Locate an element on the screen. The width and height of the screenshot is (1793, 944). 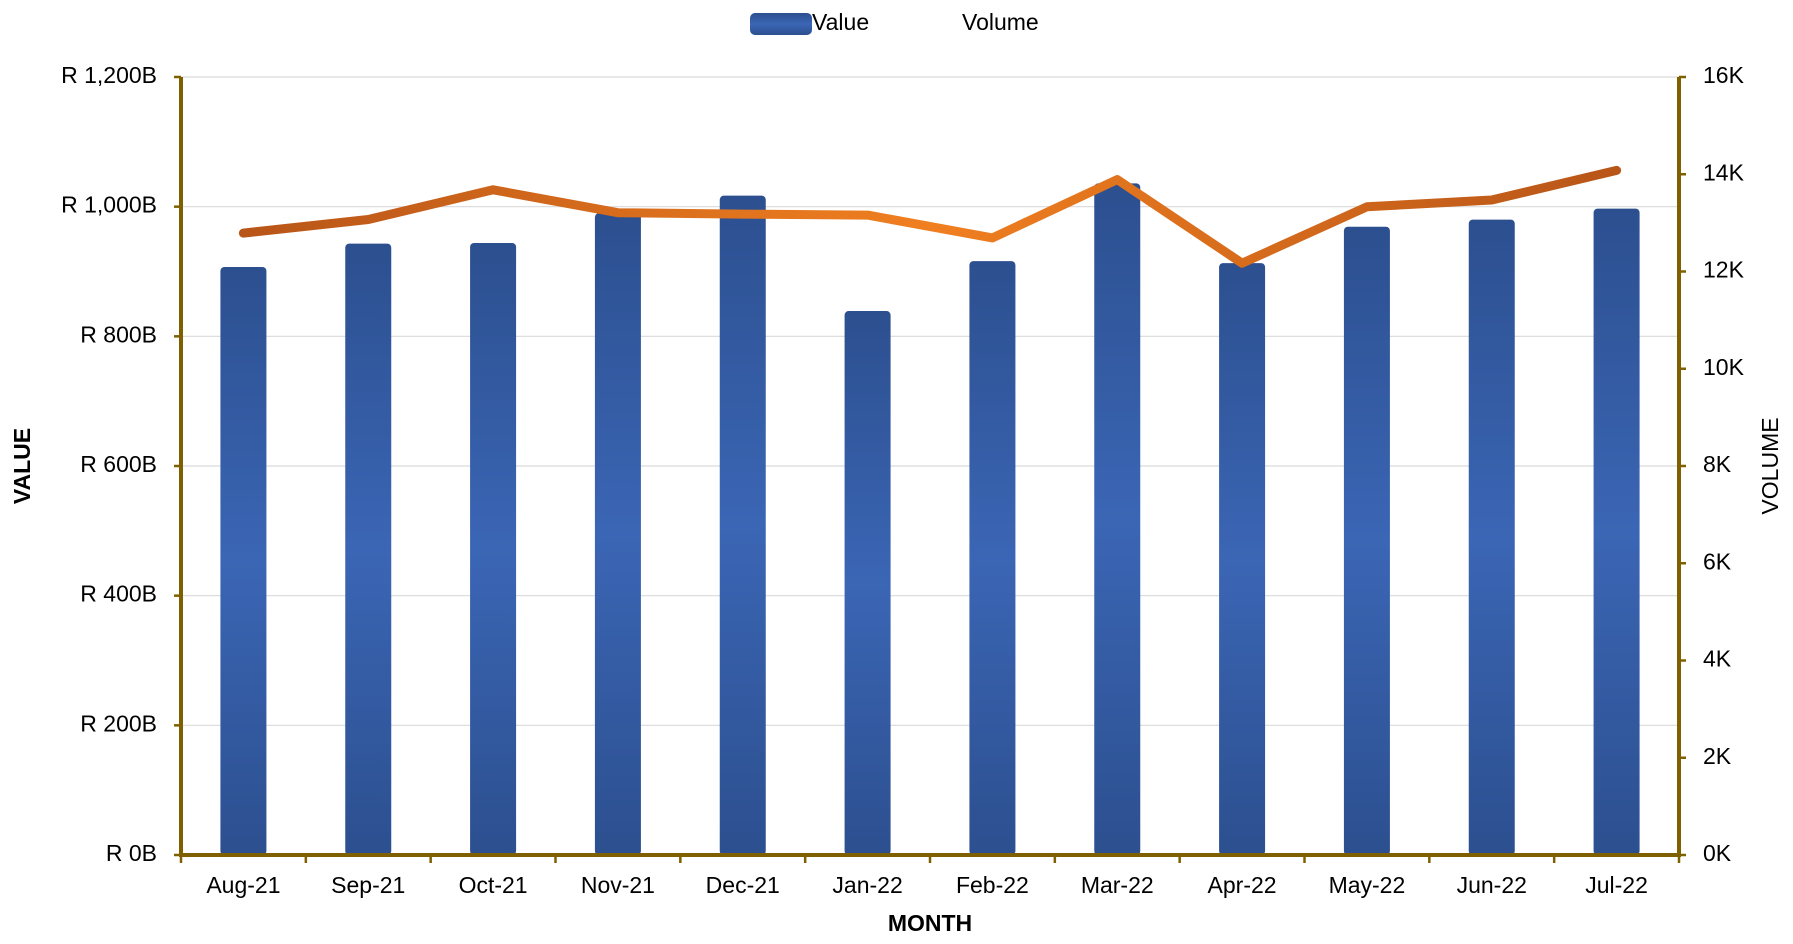
y2-tick-label: 14K is located at coordinates (1724, 172).